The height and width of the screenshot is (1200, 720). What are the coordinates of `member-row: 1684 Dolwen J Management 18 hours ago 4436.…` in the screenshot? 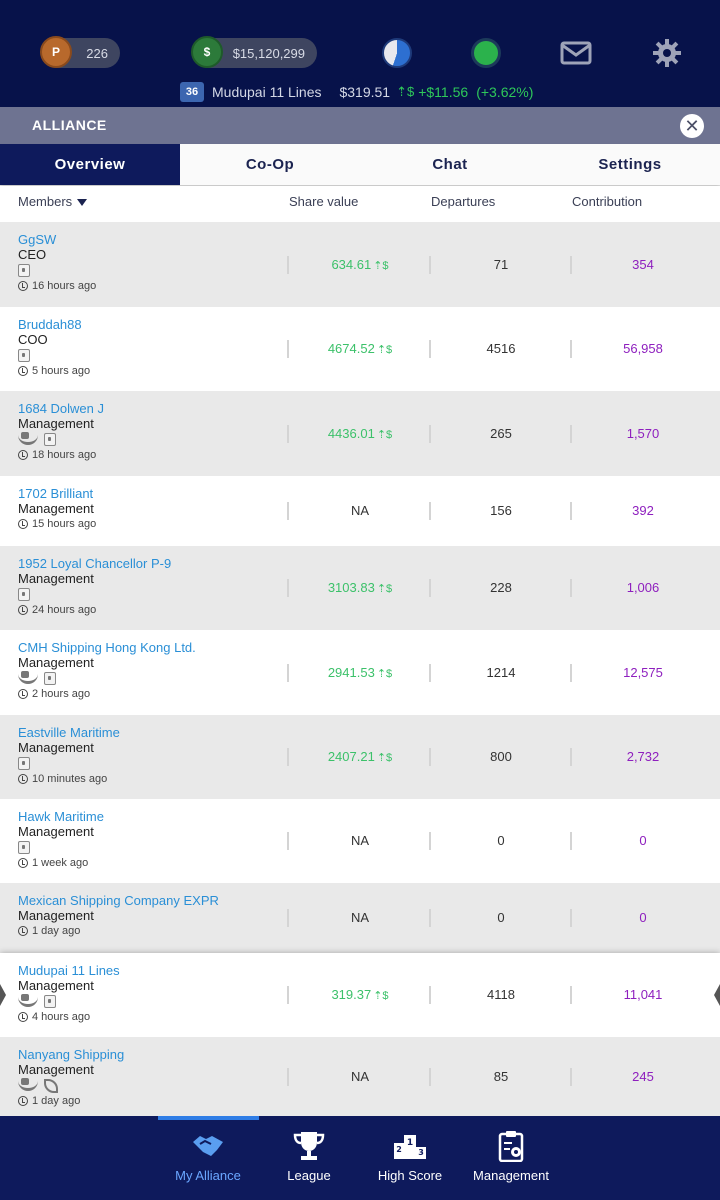 It's located at (360, 433).